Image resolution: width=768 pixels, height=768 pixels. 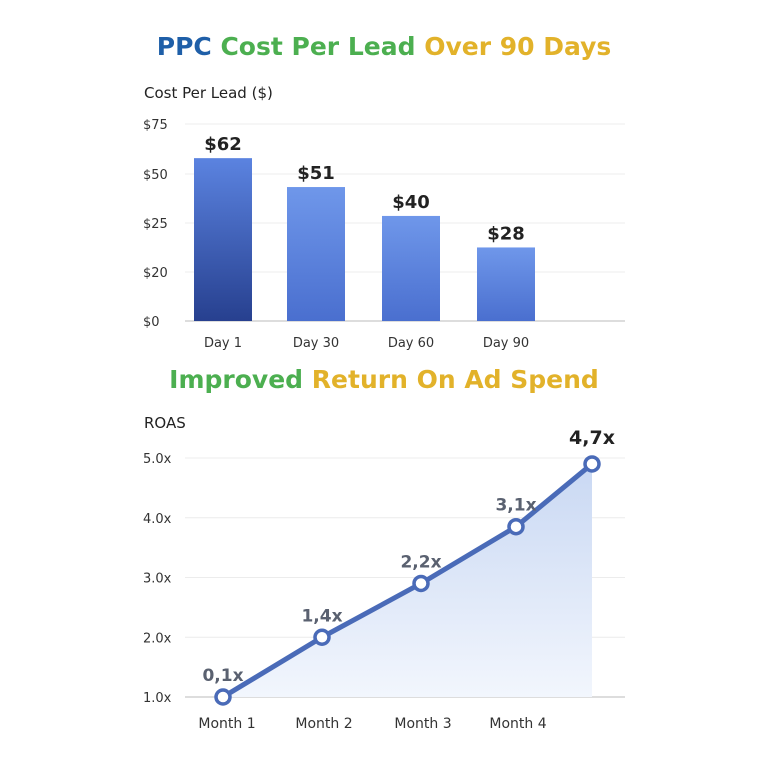 What do you see at coordinates (506, 343) in the screenshot?
I see `bar-chart-x-tick-label: Day 90` at bounding box center [506, 343].